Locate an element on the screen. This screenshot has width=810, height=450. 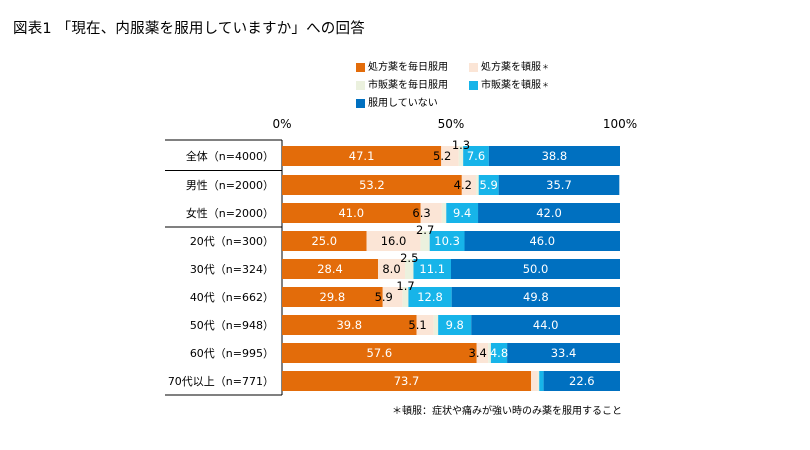
category-label: 20代（n=300） is located at coordinates (232, 241).